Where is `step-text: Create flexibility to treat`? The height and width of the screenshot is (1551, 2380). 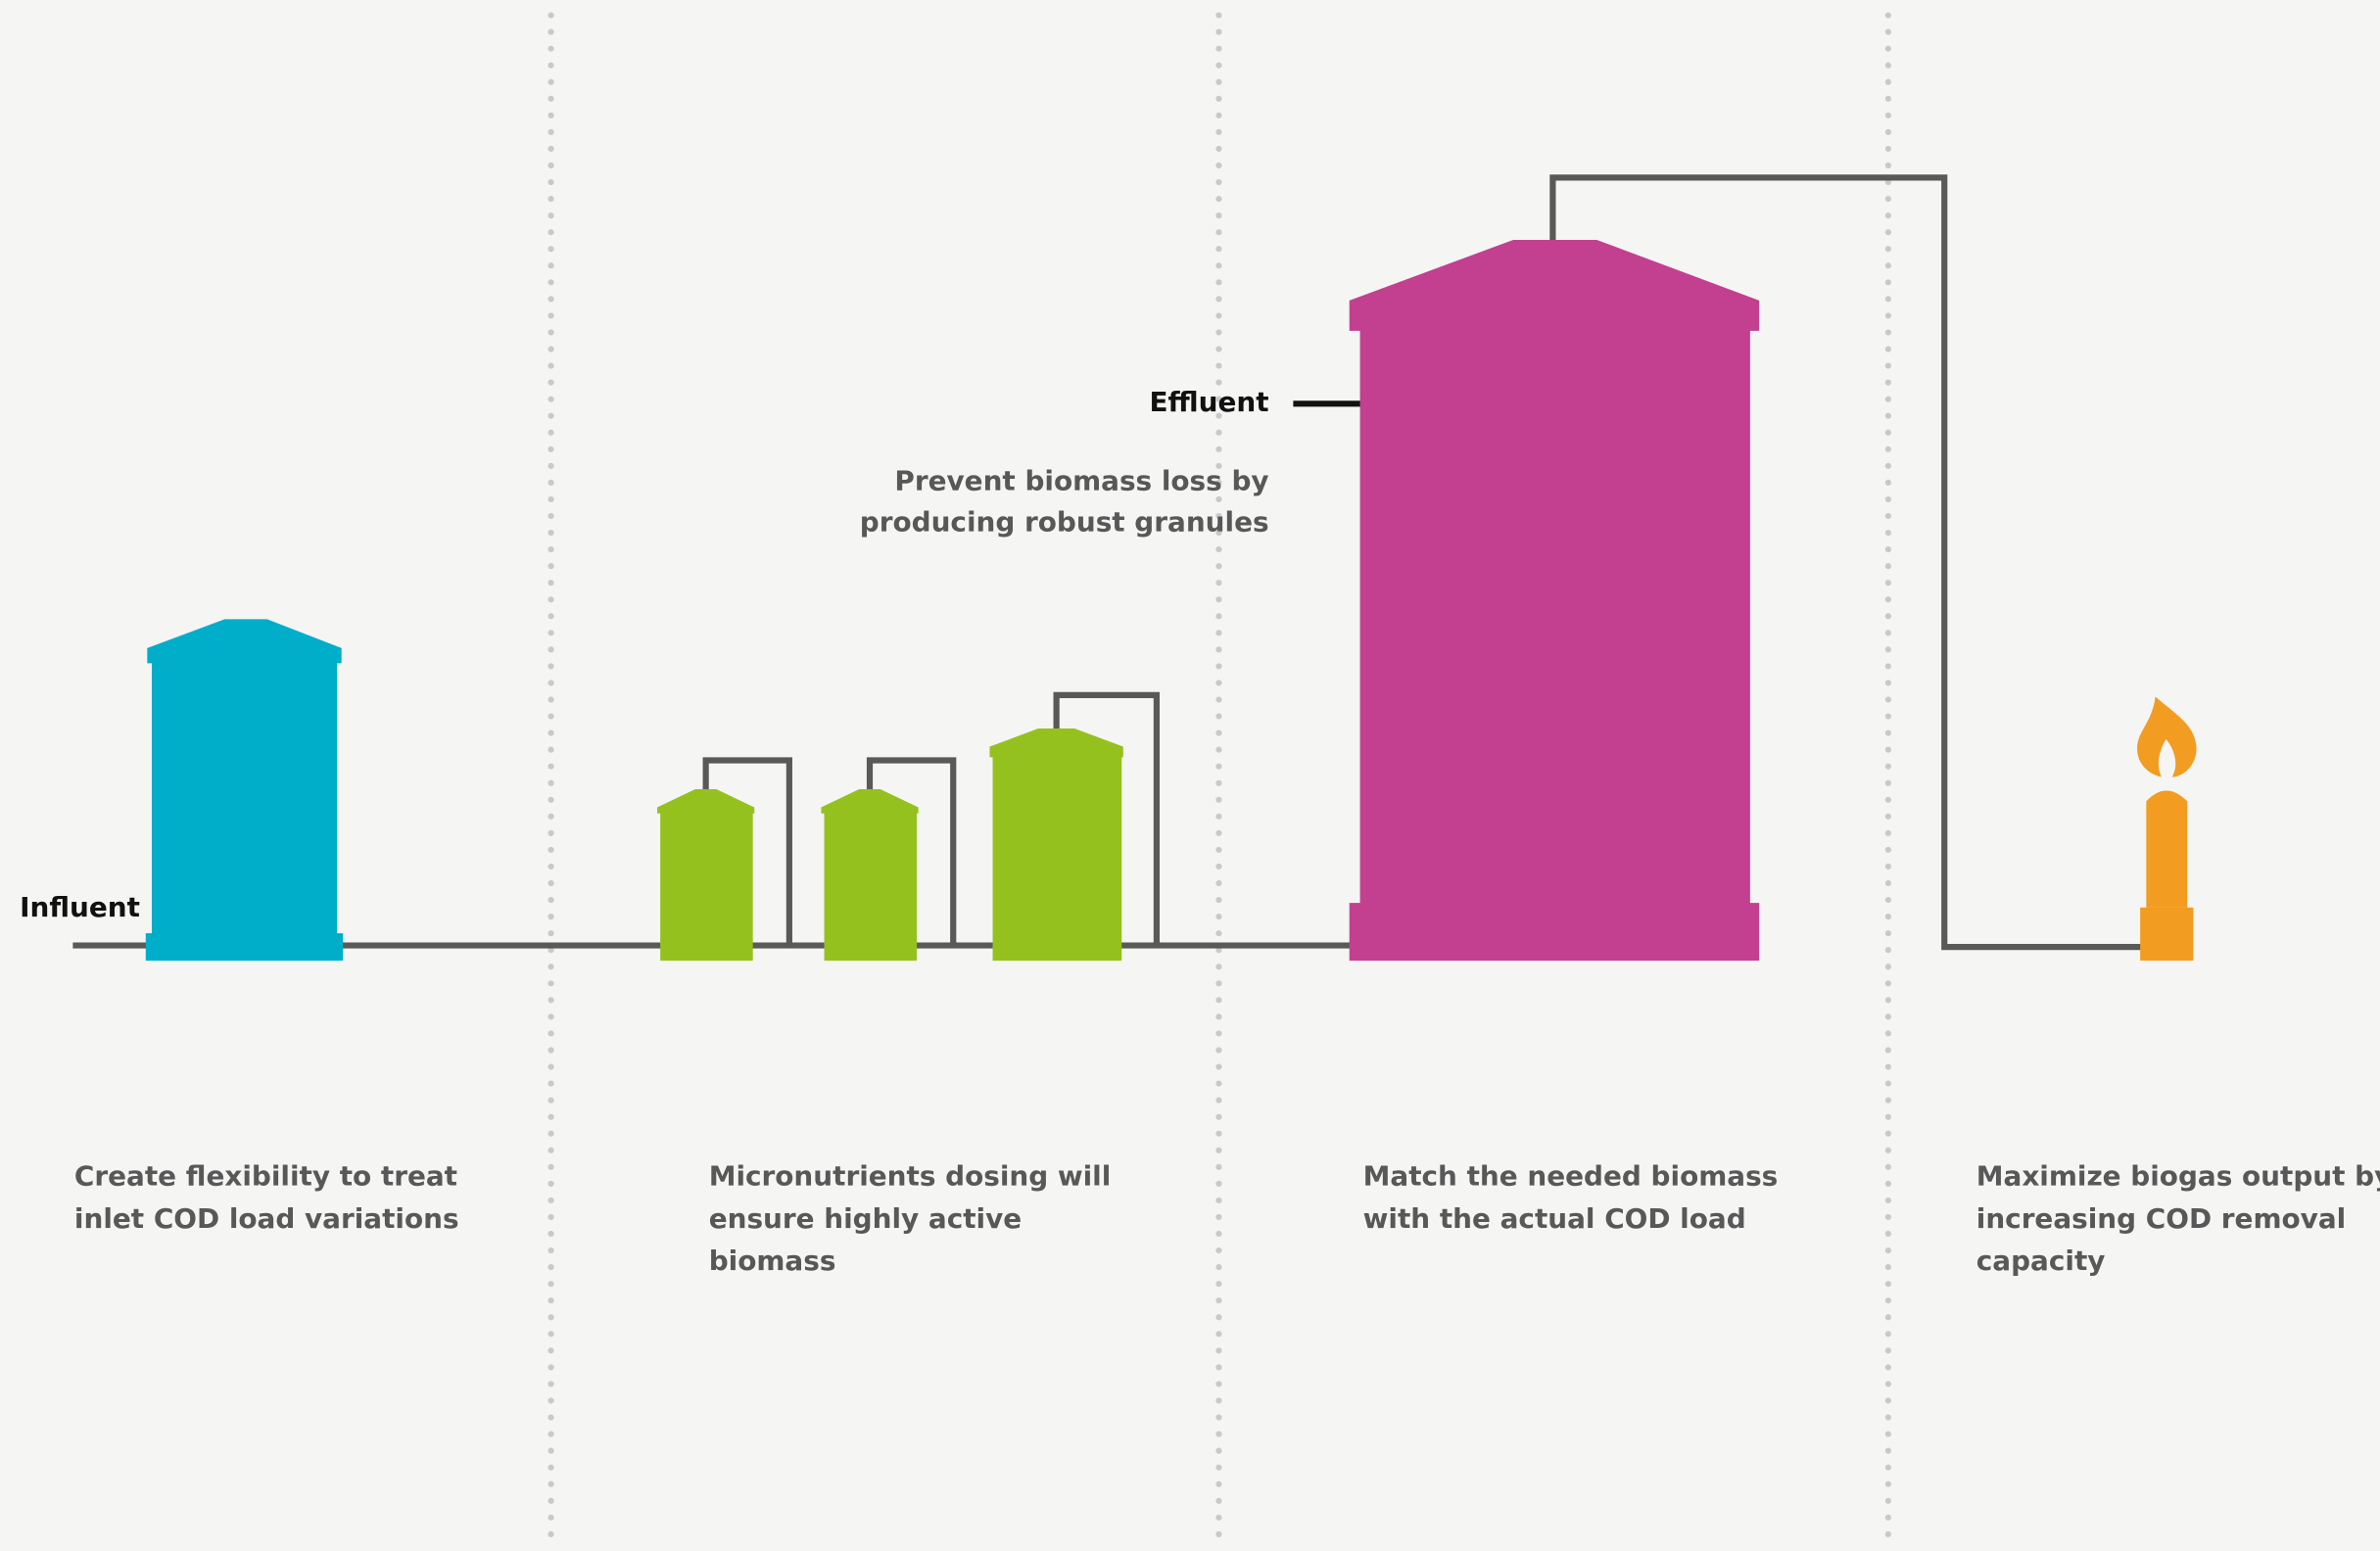 step-text: Create flexibility to treat is located at coordinates (265, 1175).